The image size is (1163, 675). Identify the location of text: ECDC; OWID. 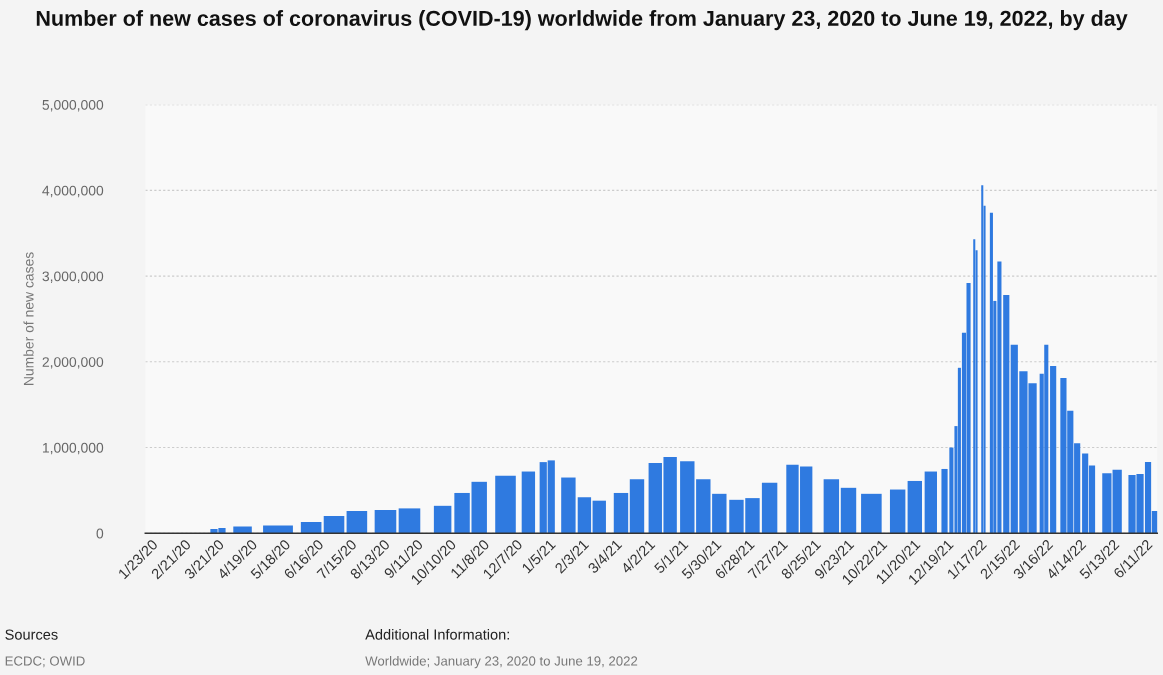
(45, 662).